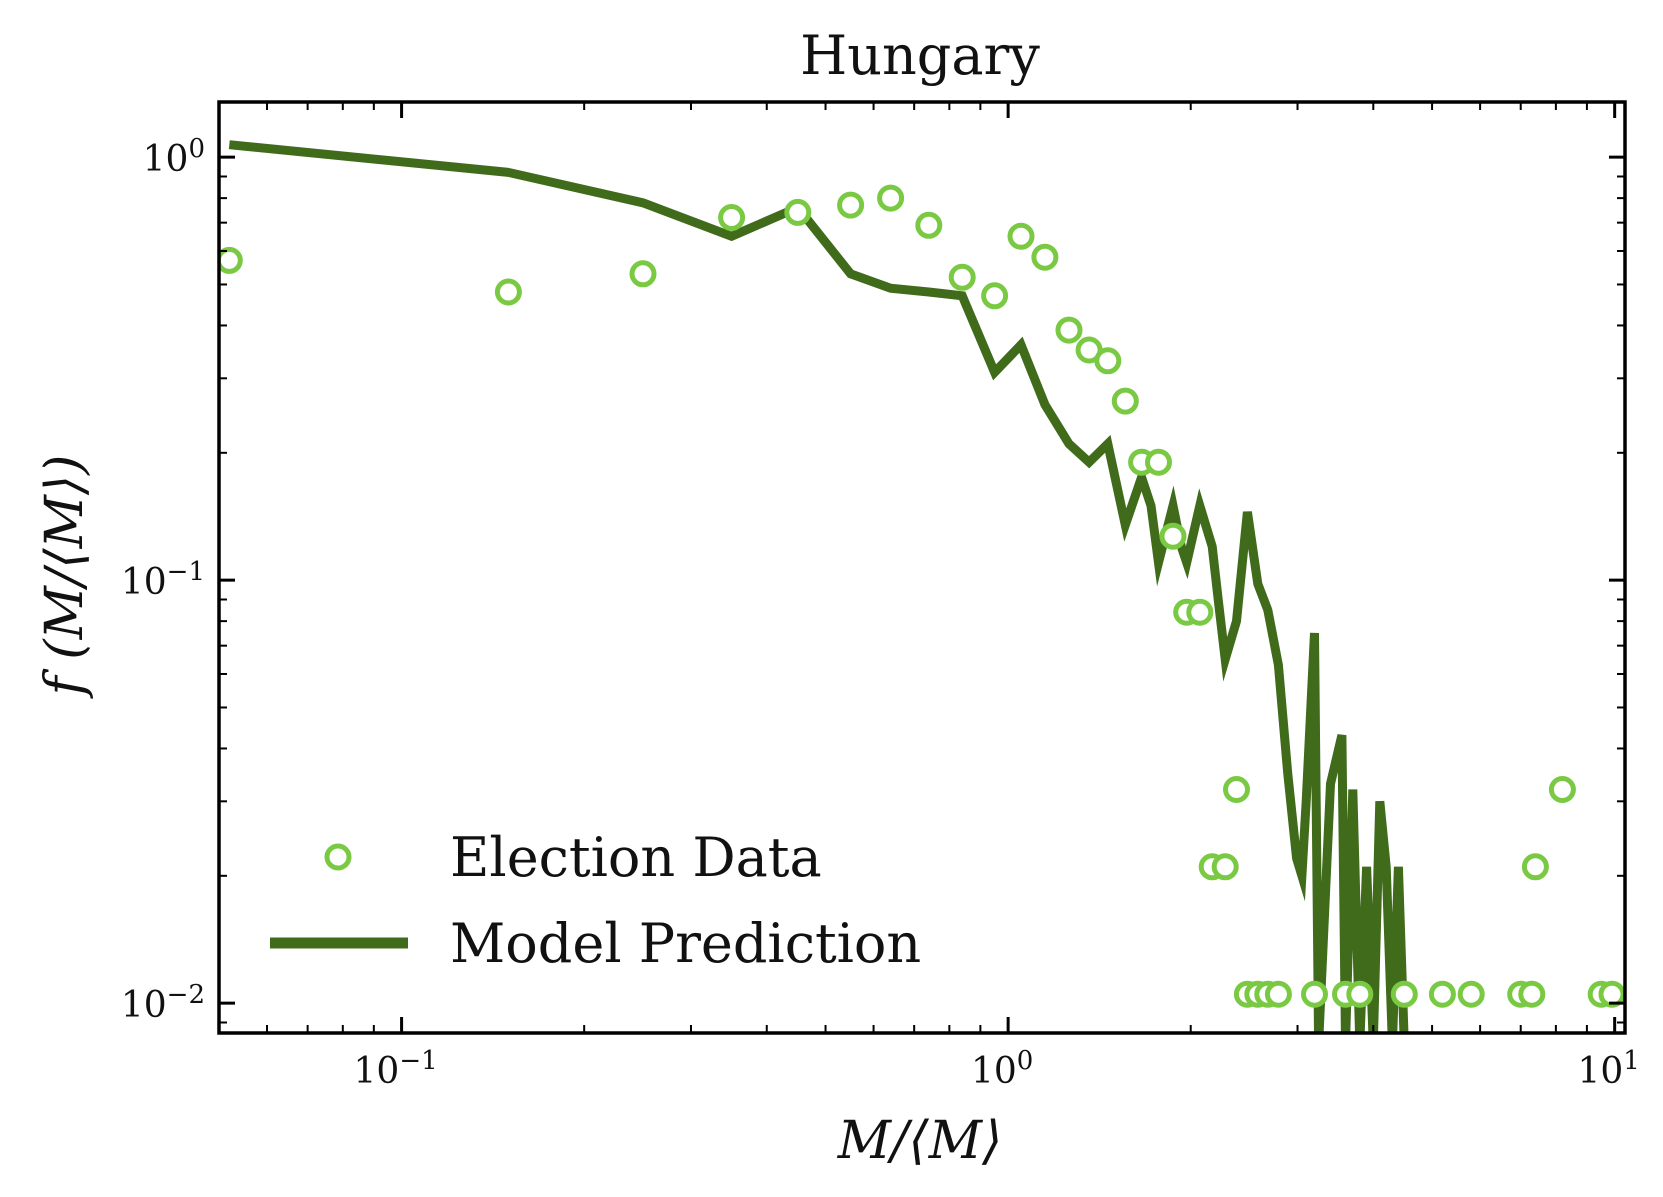 The height and width of the screenshot is (1197, 1663). What do you see at coordinates (163, 1003) in the screenshot?
I see `y-tick-label: 10⁻²` at bounding box center [163, 1003].